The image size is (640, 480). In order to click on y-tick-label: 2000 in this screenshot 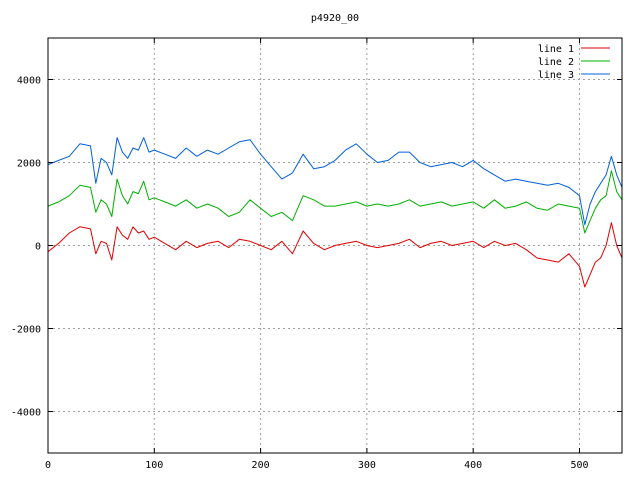, I will do `click(29, 164)`.